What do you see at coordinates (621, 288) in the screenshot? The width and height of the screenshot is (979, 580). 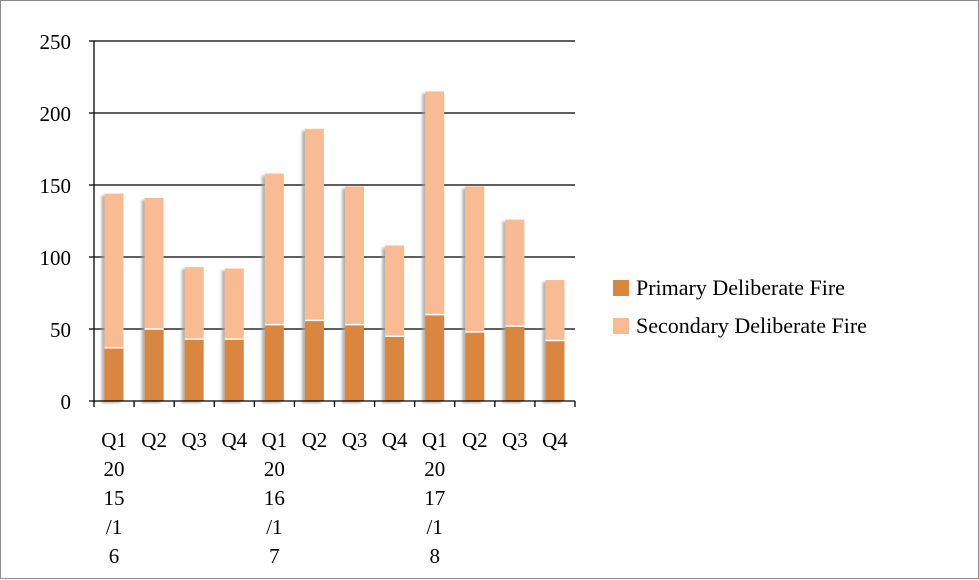 I see `legend-swatch-primary` at bounding box center [621, 288].